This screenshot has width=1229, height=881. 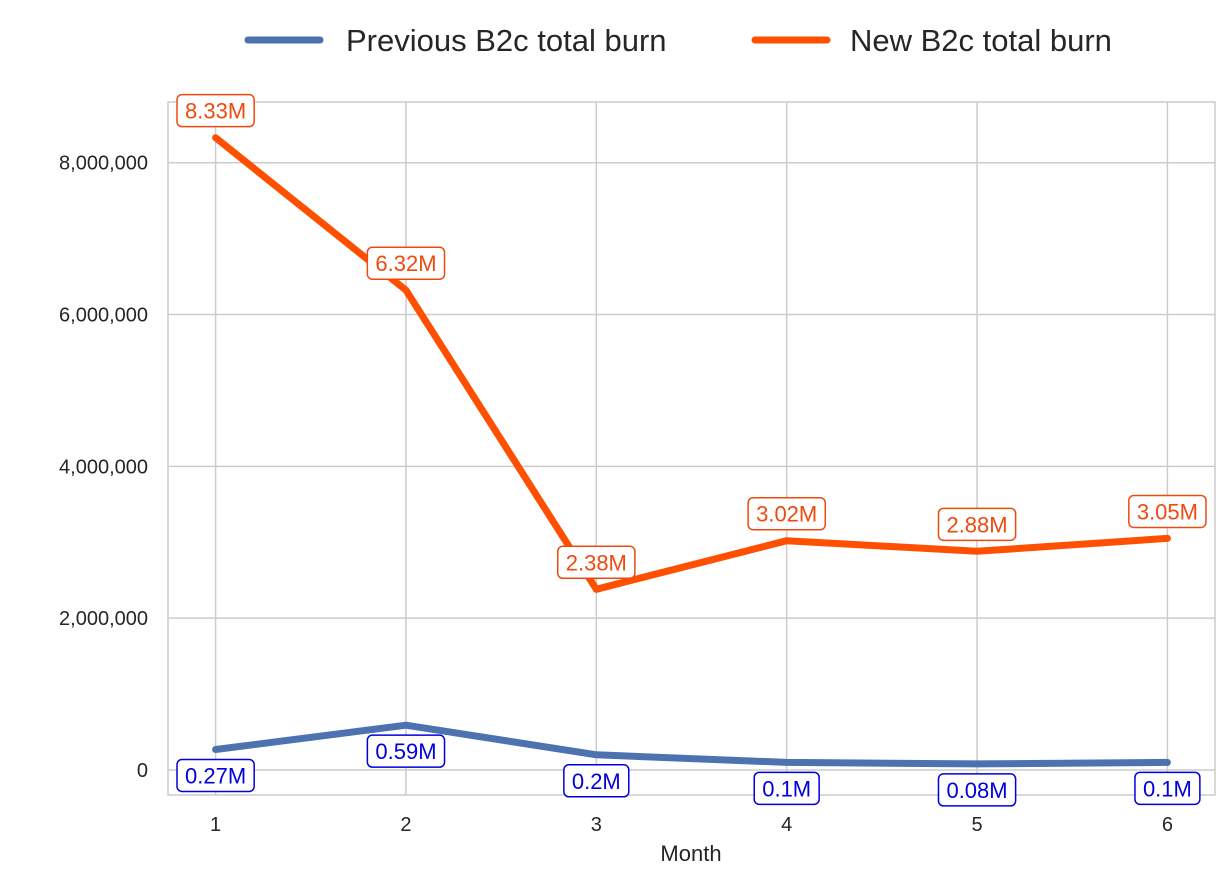 What do you see at coordinates (786, 825) in the screenshot?
I see `x-tick-label: 4` at bounding box center [786, 825].